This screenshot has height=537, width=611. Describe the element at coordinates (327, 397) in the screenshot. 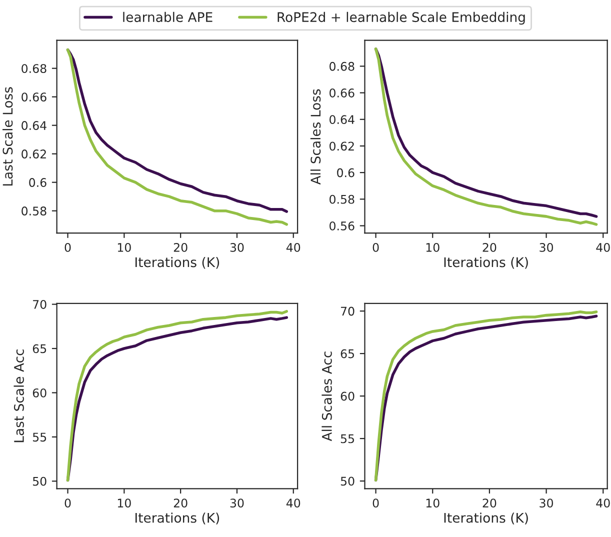

I see `y-axis-title: All Scales Acc` at that location.